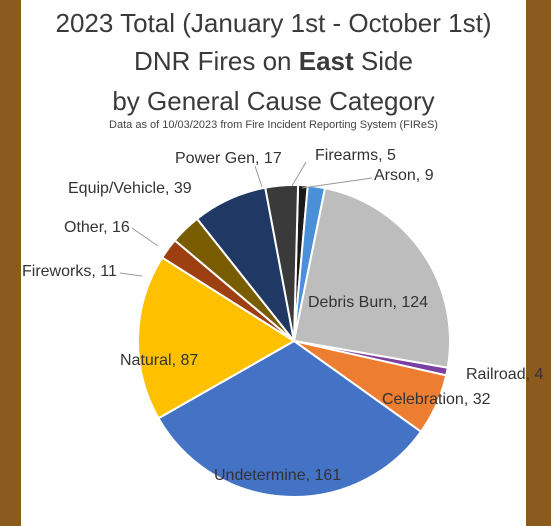  What do you see at coordinates (355, 155) in the screenshot?
I see `data-label: Firearms, 5` at bounding box center [355, 155].